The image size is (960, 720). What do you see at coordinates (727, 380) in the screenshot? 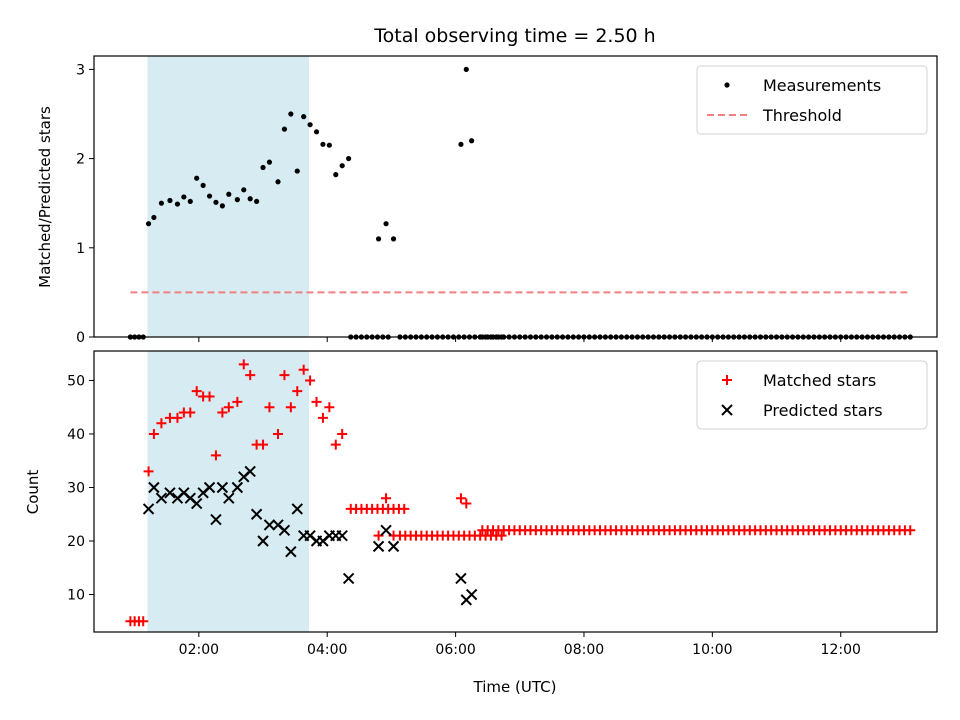
I see `legend-plus-icon` at bounding box center [727, 380].